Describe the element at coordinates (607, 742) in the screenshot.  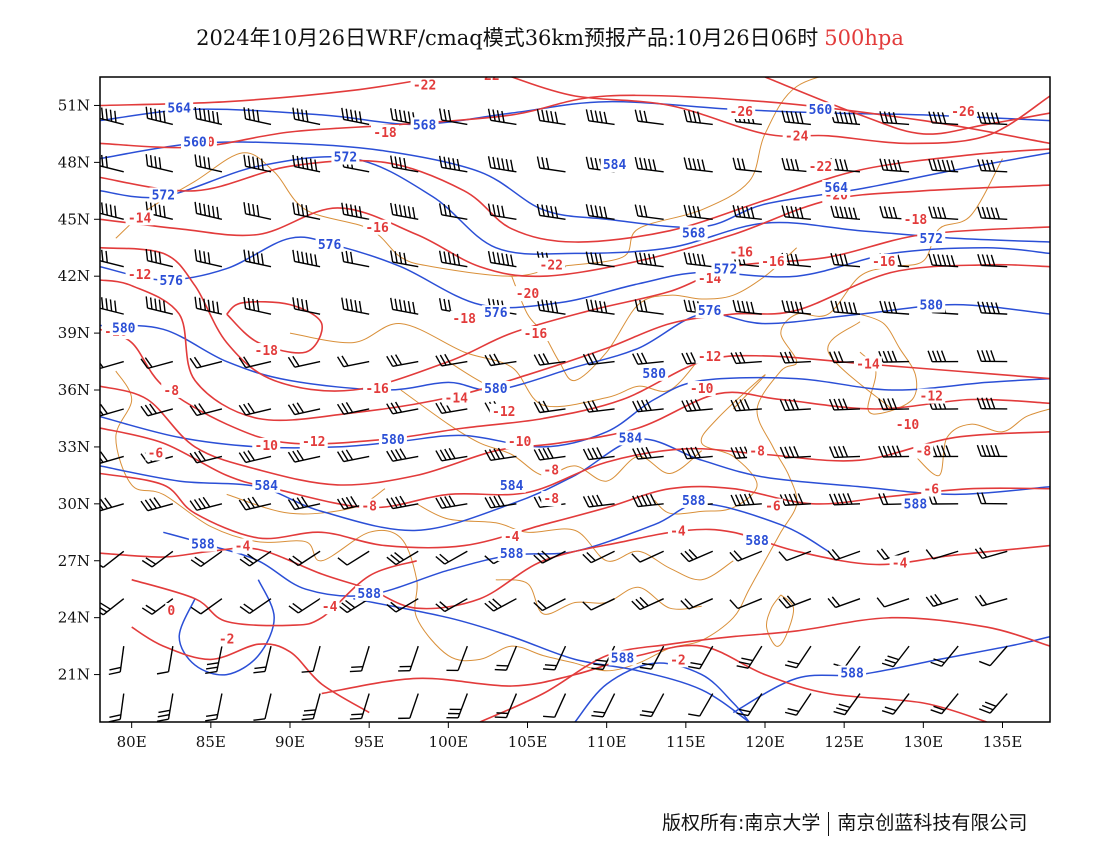
I see `lon-label: 110E` at that location.